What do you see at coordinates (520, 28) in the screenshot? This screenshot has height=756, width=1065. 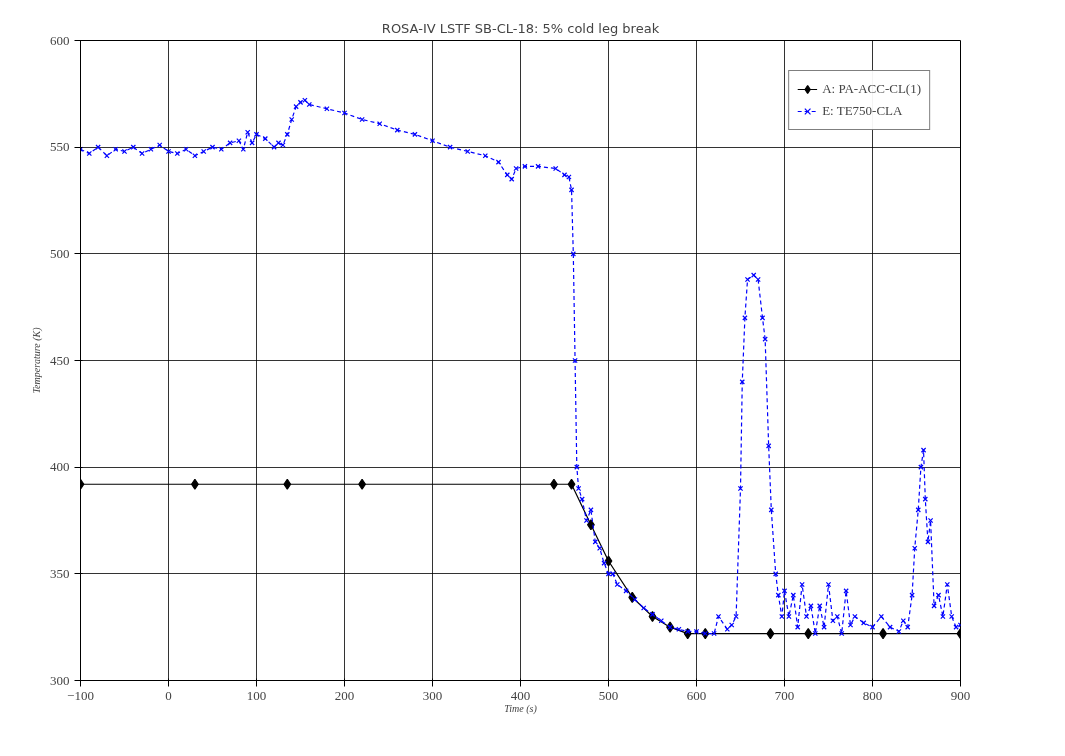 I see `chart-title: ROSA-IV LSTF SB-CL-18: 5% cold leg break` at bounding box center [520, 28].